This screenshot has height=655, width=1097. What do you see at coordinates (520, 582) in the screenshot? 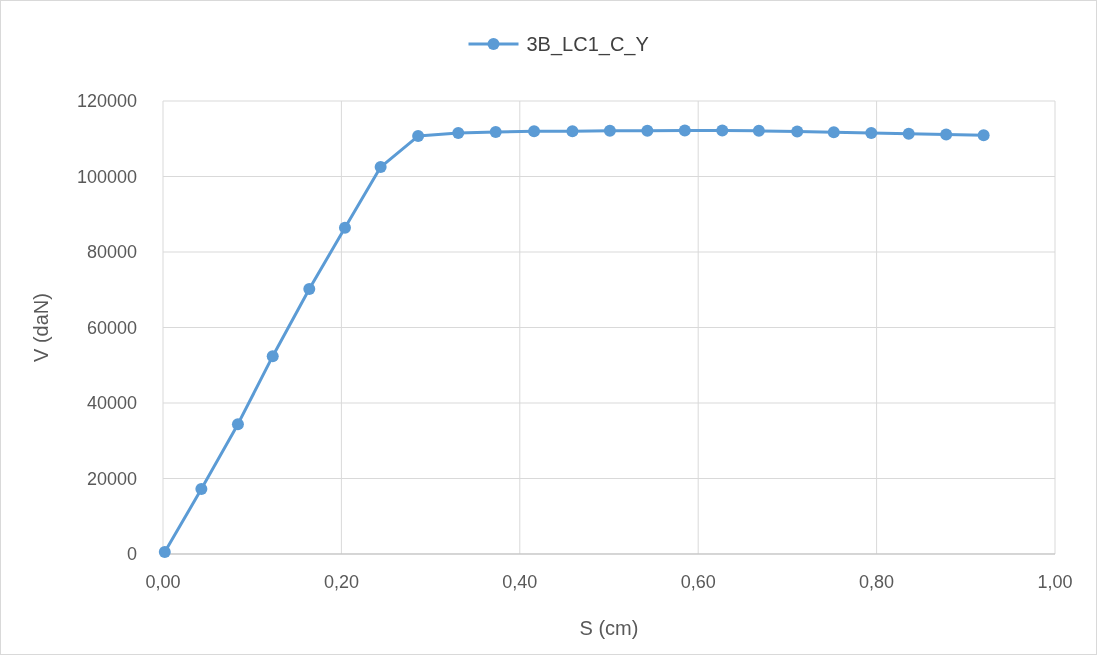
I see `x-tick-label: 0,40` at bounding box center [520, 582].